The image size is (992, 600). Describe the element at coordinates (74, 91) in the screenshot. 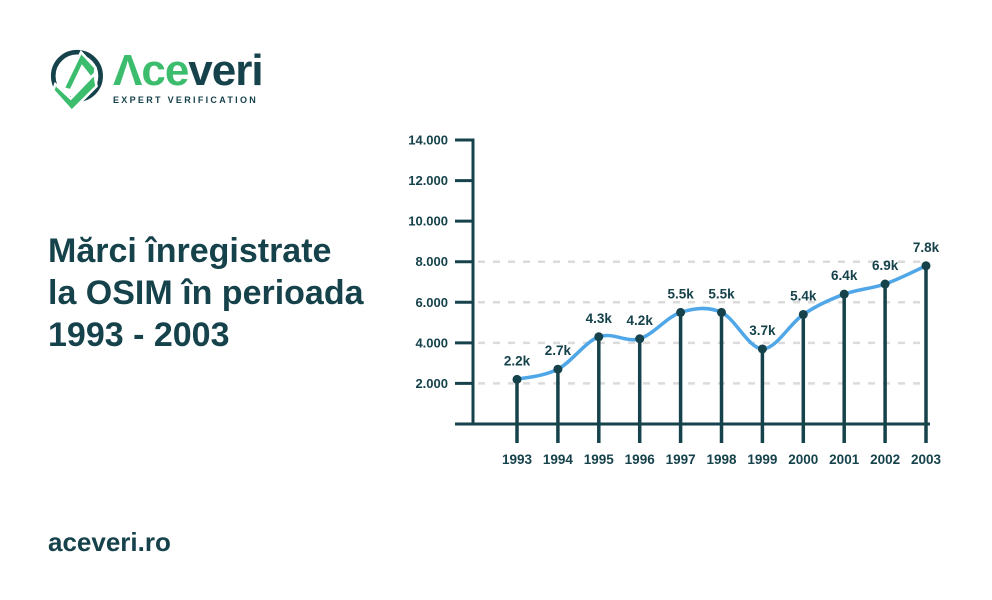

I see `logo-check-icon` at that location.